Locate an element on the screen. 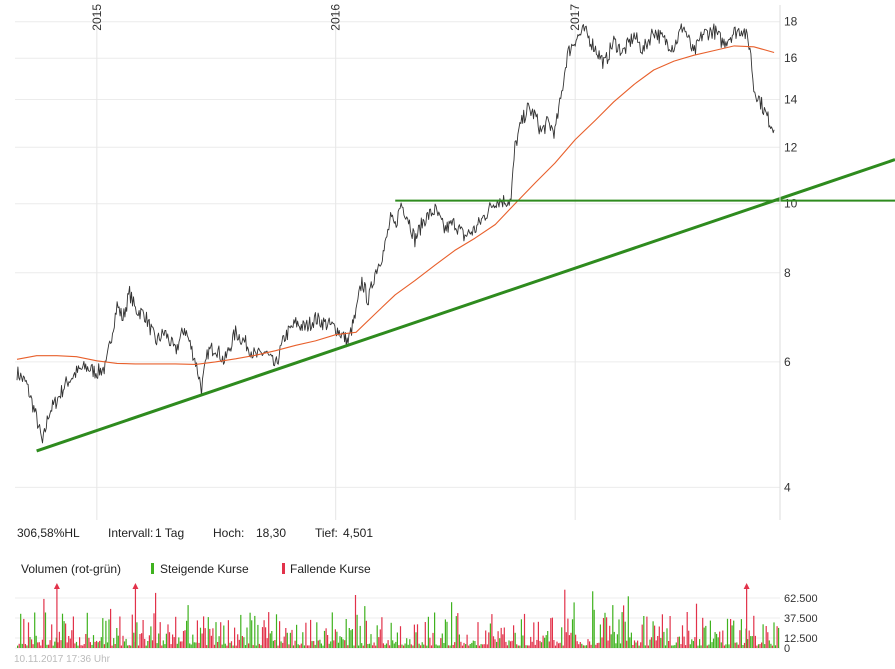 This screenshot has height=669, width=895. x-tick-2016: 2016 is located at coordinates (336, 17).